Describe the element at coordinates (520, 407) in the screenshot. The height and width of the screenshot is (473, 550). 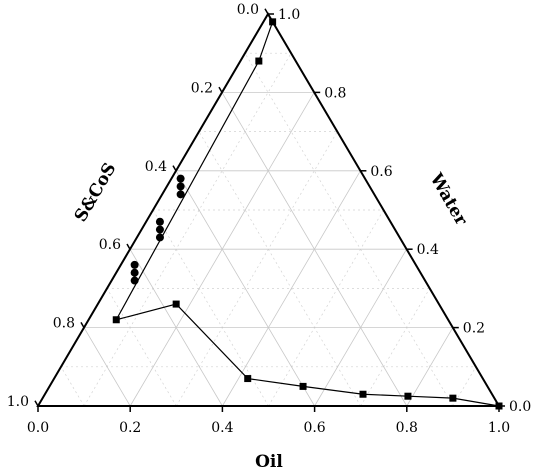
I see `water-tick-label: 0.0` at that location.